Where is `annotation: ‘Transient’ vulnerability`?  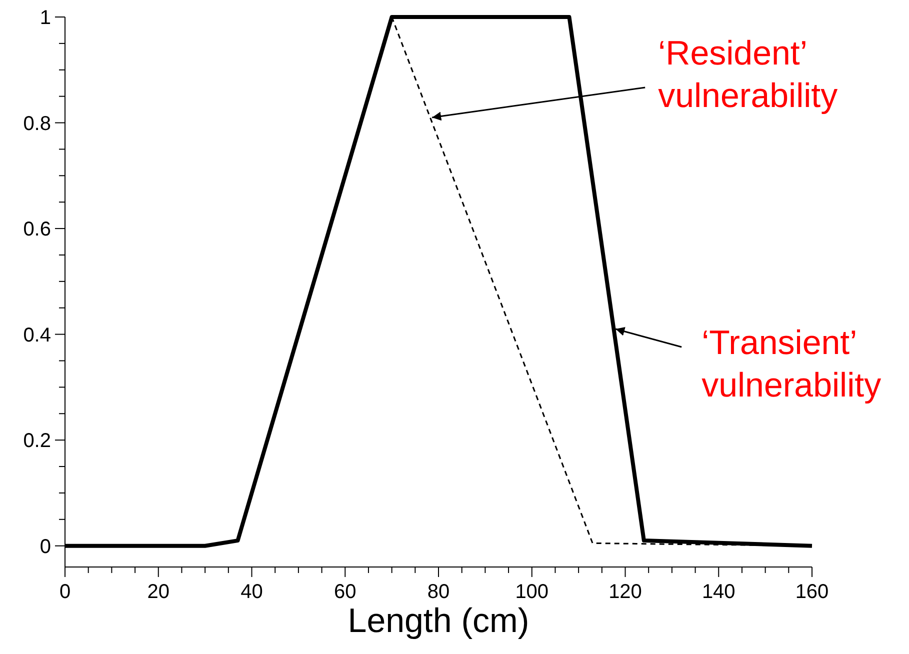 annotation: ‘Transient’ vulnerability is located at coordinates (792, 364).